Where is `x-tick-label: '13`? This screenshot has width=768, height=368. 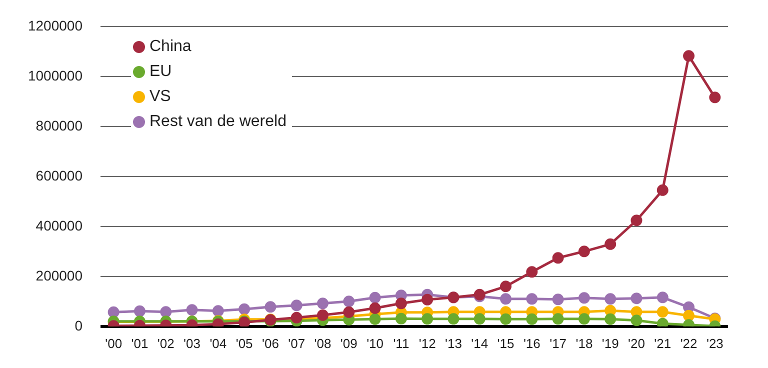 x-tick-label: '13 is located at coordinates (453, 343).